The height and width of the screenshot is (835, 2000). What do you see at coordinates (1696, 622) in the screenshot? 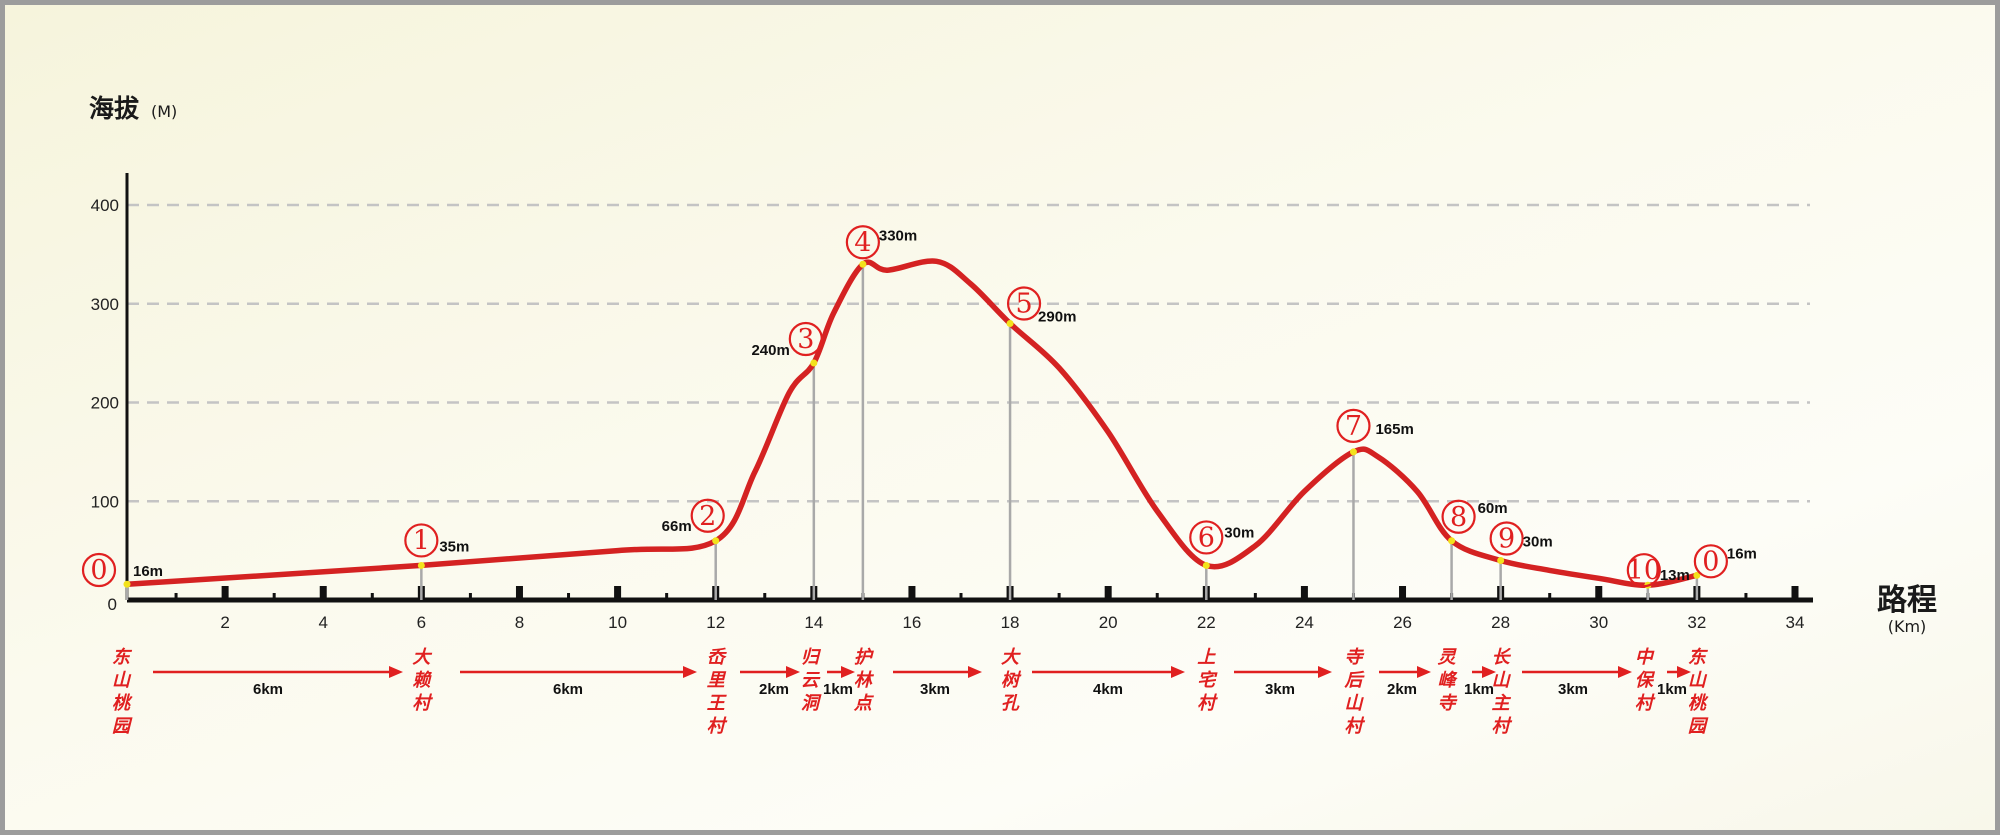
I see `x-tick-label: 32` at bounding box center [1696, 622].